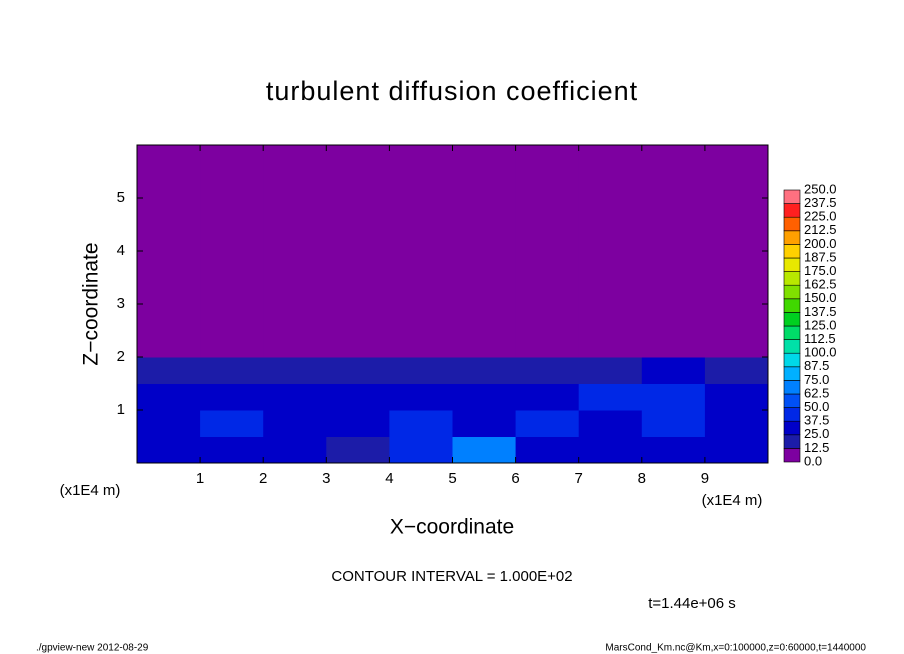  I want to click on x-axis-label: X−coordinate, so click(452, 527).